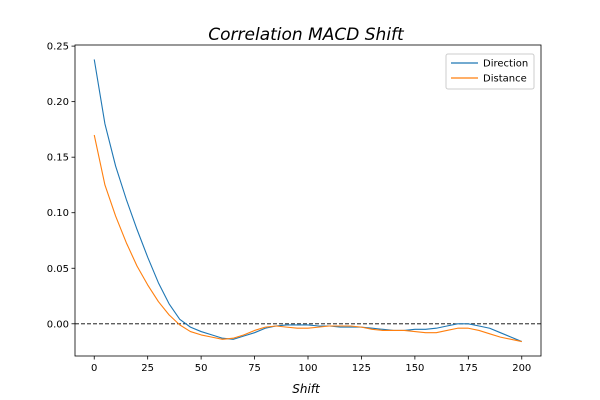 Image resolution: width=600 pixels, height=400 pixels. I want to click on x-tick-label: 125, so click(361, 368).